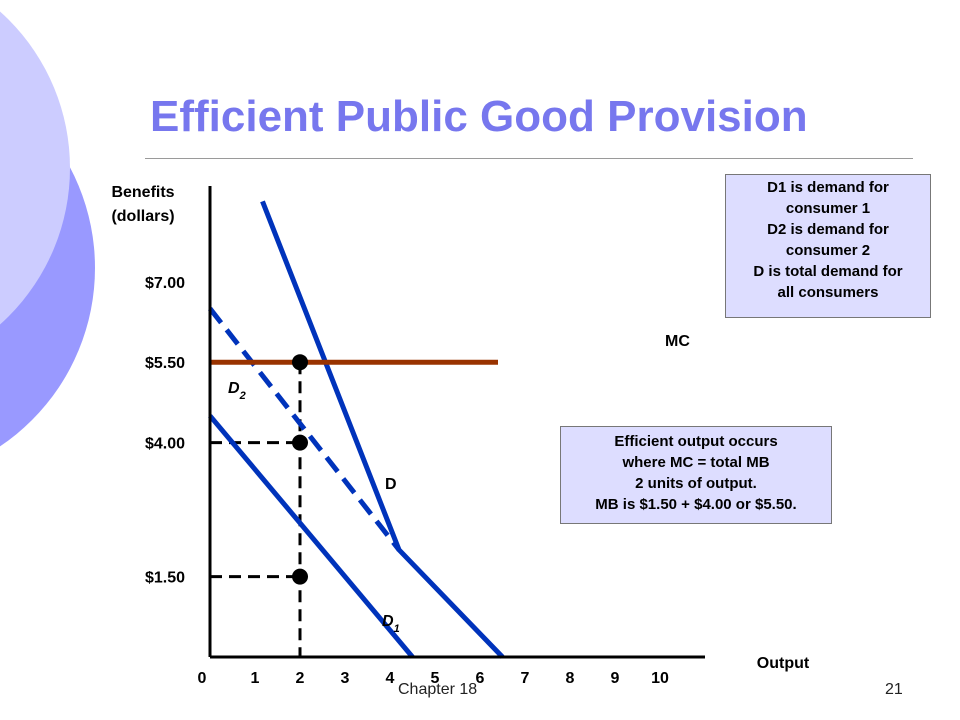 This screenshot has width=960, height=720. What do you see at coordinates (142, 216) in the screenshot?
I see `y-axis-label: (dollars)` at bounding box center [142, 216].